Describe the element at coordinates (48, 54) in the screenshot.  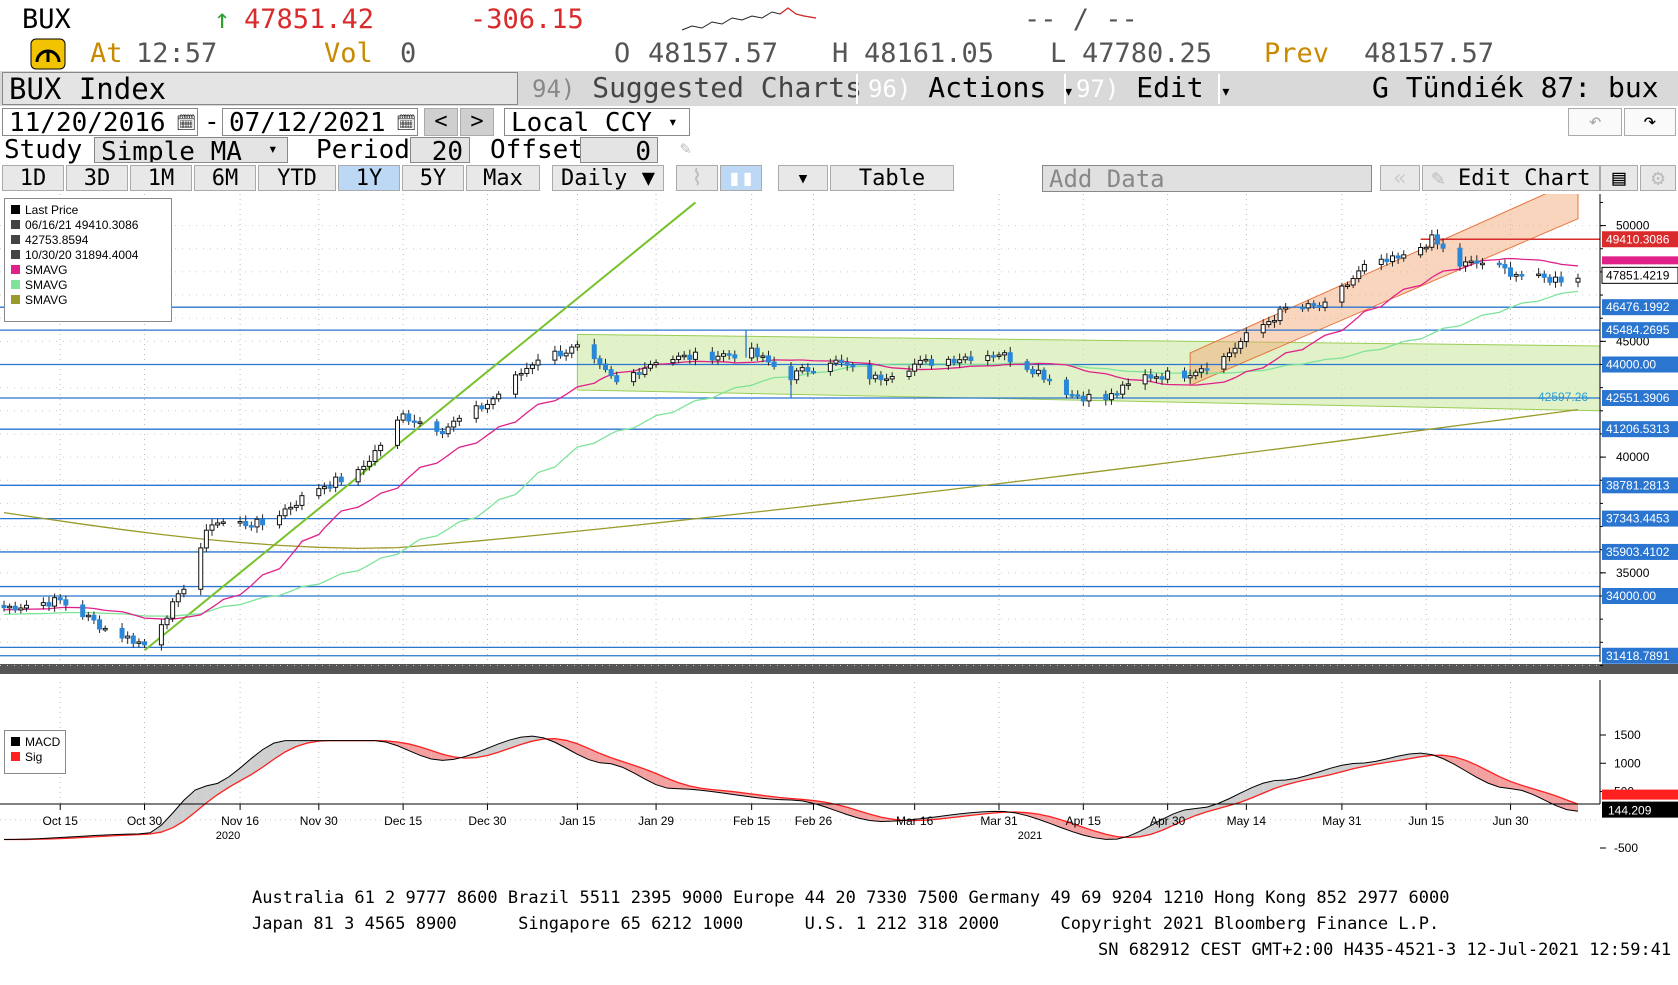
I see `clock-gauge-icon` at that location.